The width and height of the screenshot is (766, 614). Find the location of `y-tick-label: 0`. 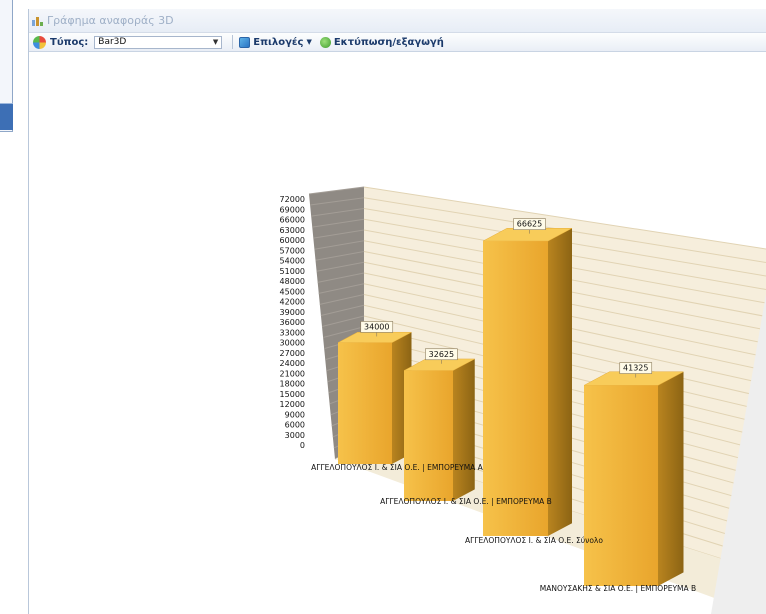

y-tick-label: 0 is located at coordinates (302, 445).